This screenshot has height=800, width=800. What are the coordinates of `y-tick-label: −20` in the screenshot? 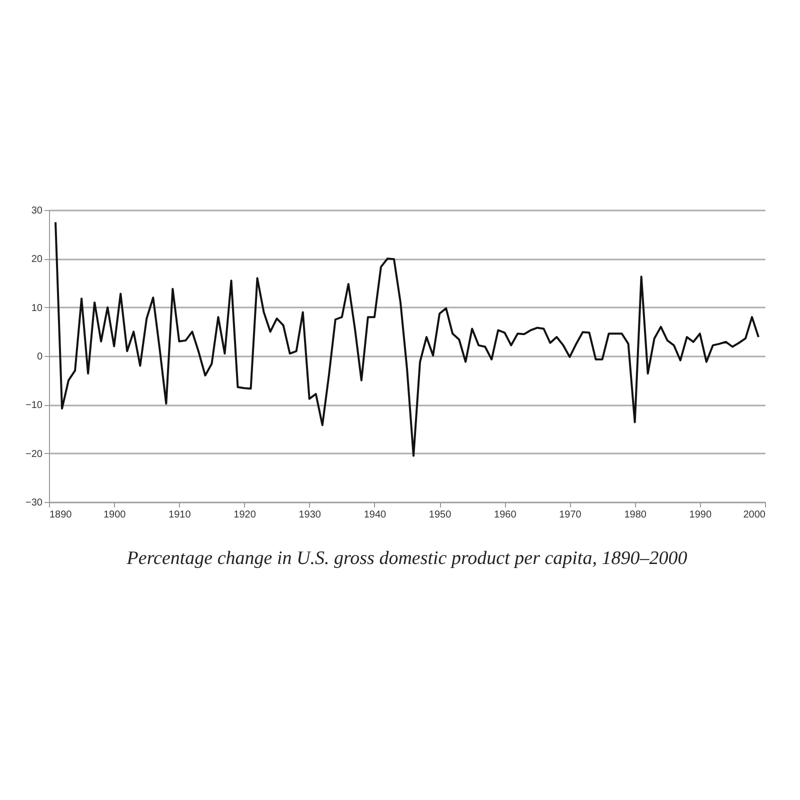 It's located at (34, 454).